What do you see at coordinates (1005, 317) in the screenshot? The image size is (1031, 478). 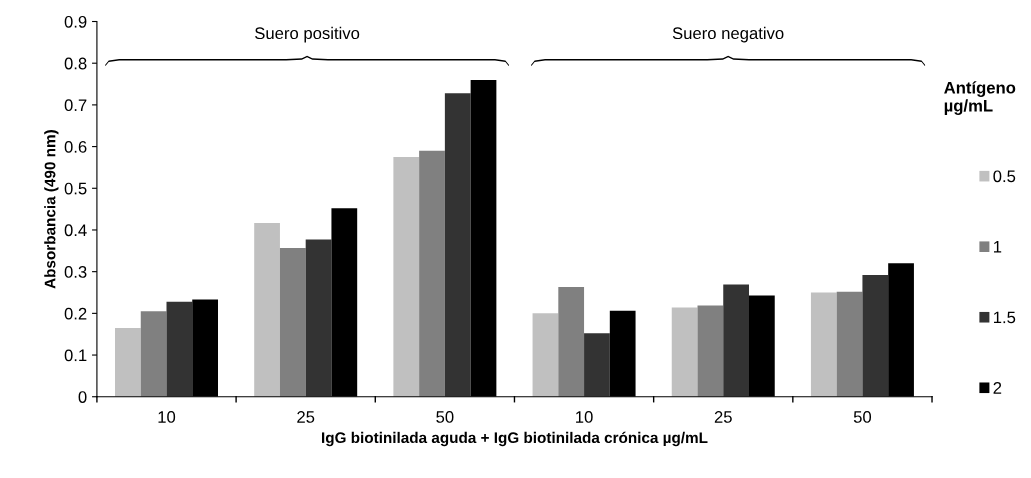 I see `legend-label: 1.5` at bounding box center [1005, 317].